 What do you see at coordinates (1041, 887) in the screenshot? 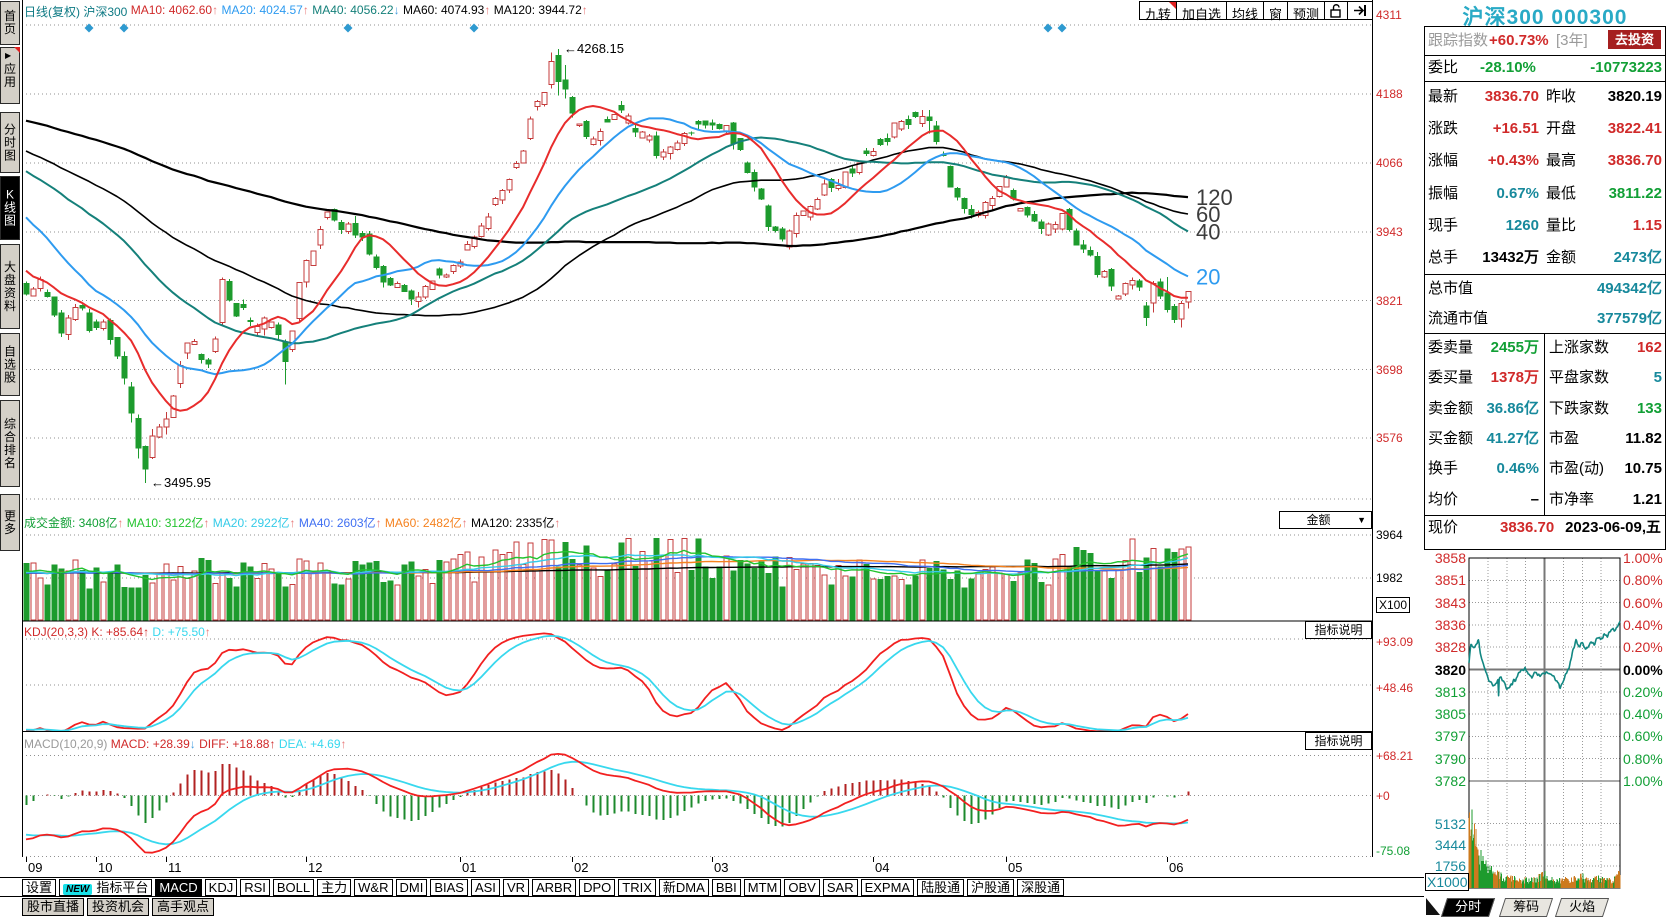
I see `tab-indicator-深股通: 深股通` at bounding box center [1041, 887].